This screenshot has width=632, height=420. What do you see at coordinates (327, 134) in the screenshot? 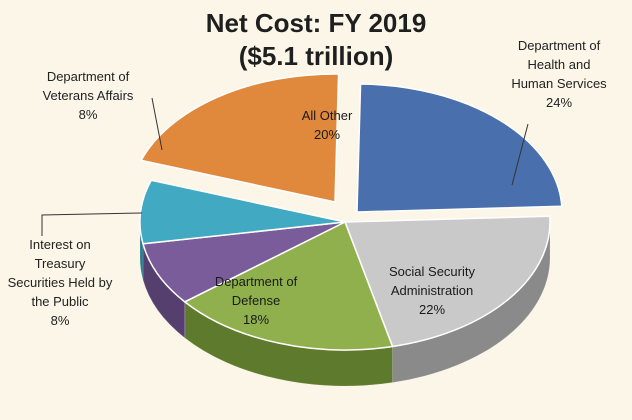
I see `slice-value-label: 20%` at bounding box center [327, 134].